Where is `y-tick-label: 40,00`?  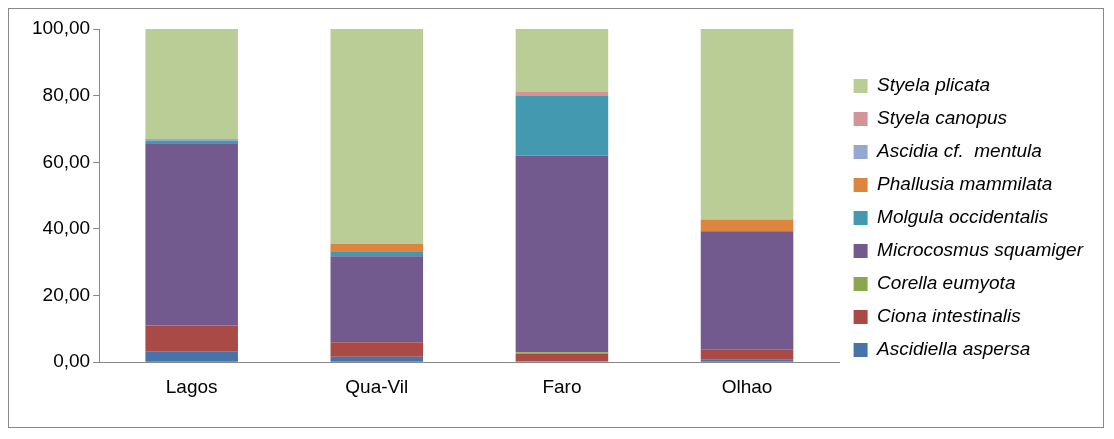 y-tick-label: 40,00 is located at coordinates (66, 228).